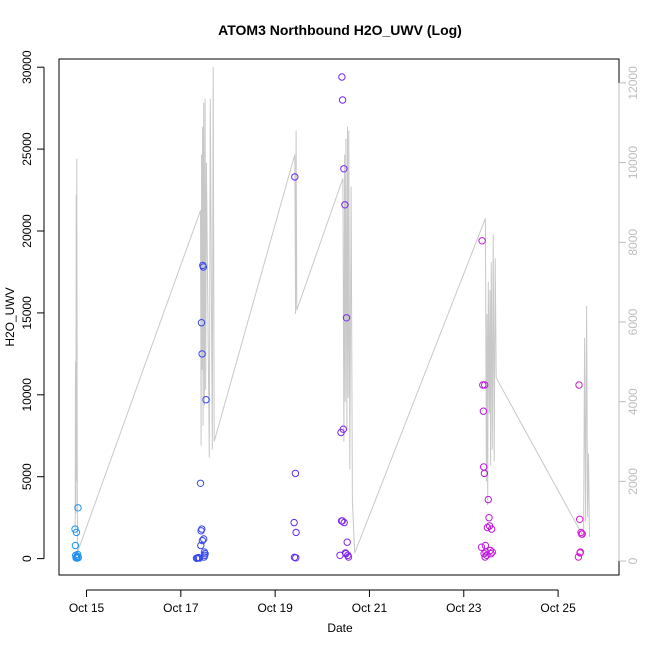  What do you see at coordinates (340, 30) in the screenshot?
I see `chart-title: ATOM3 Northbound H2O_UWV (Log)` at bounding box center [340, 30].